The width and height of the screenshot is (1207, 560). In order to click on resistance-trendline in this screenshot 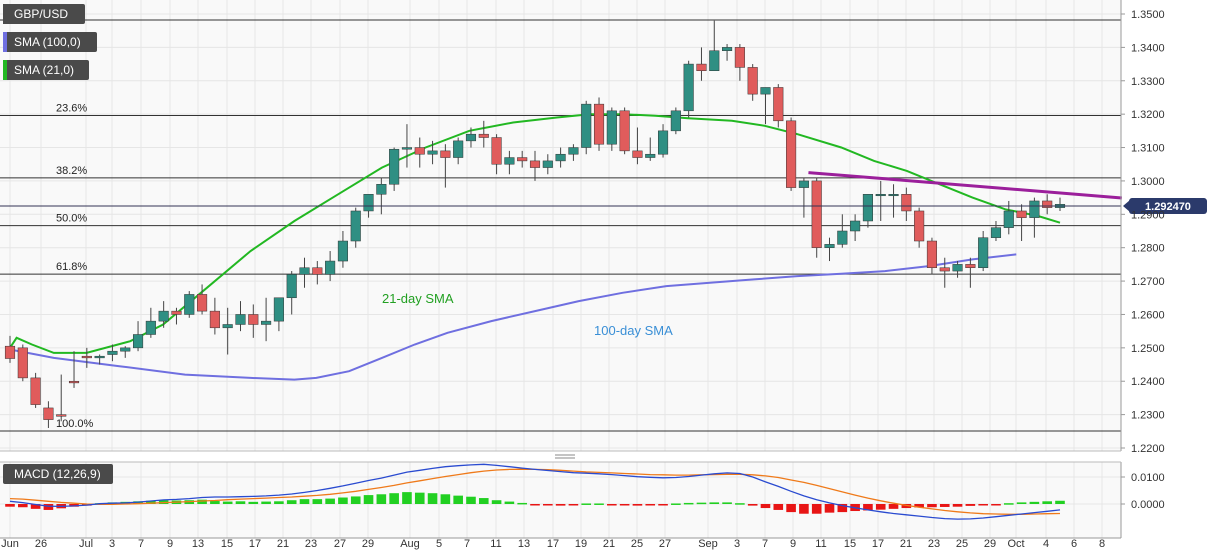, I will do `click(965, 185)`.